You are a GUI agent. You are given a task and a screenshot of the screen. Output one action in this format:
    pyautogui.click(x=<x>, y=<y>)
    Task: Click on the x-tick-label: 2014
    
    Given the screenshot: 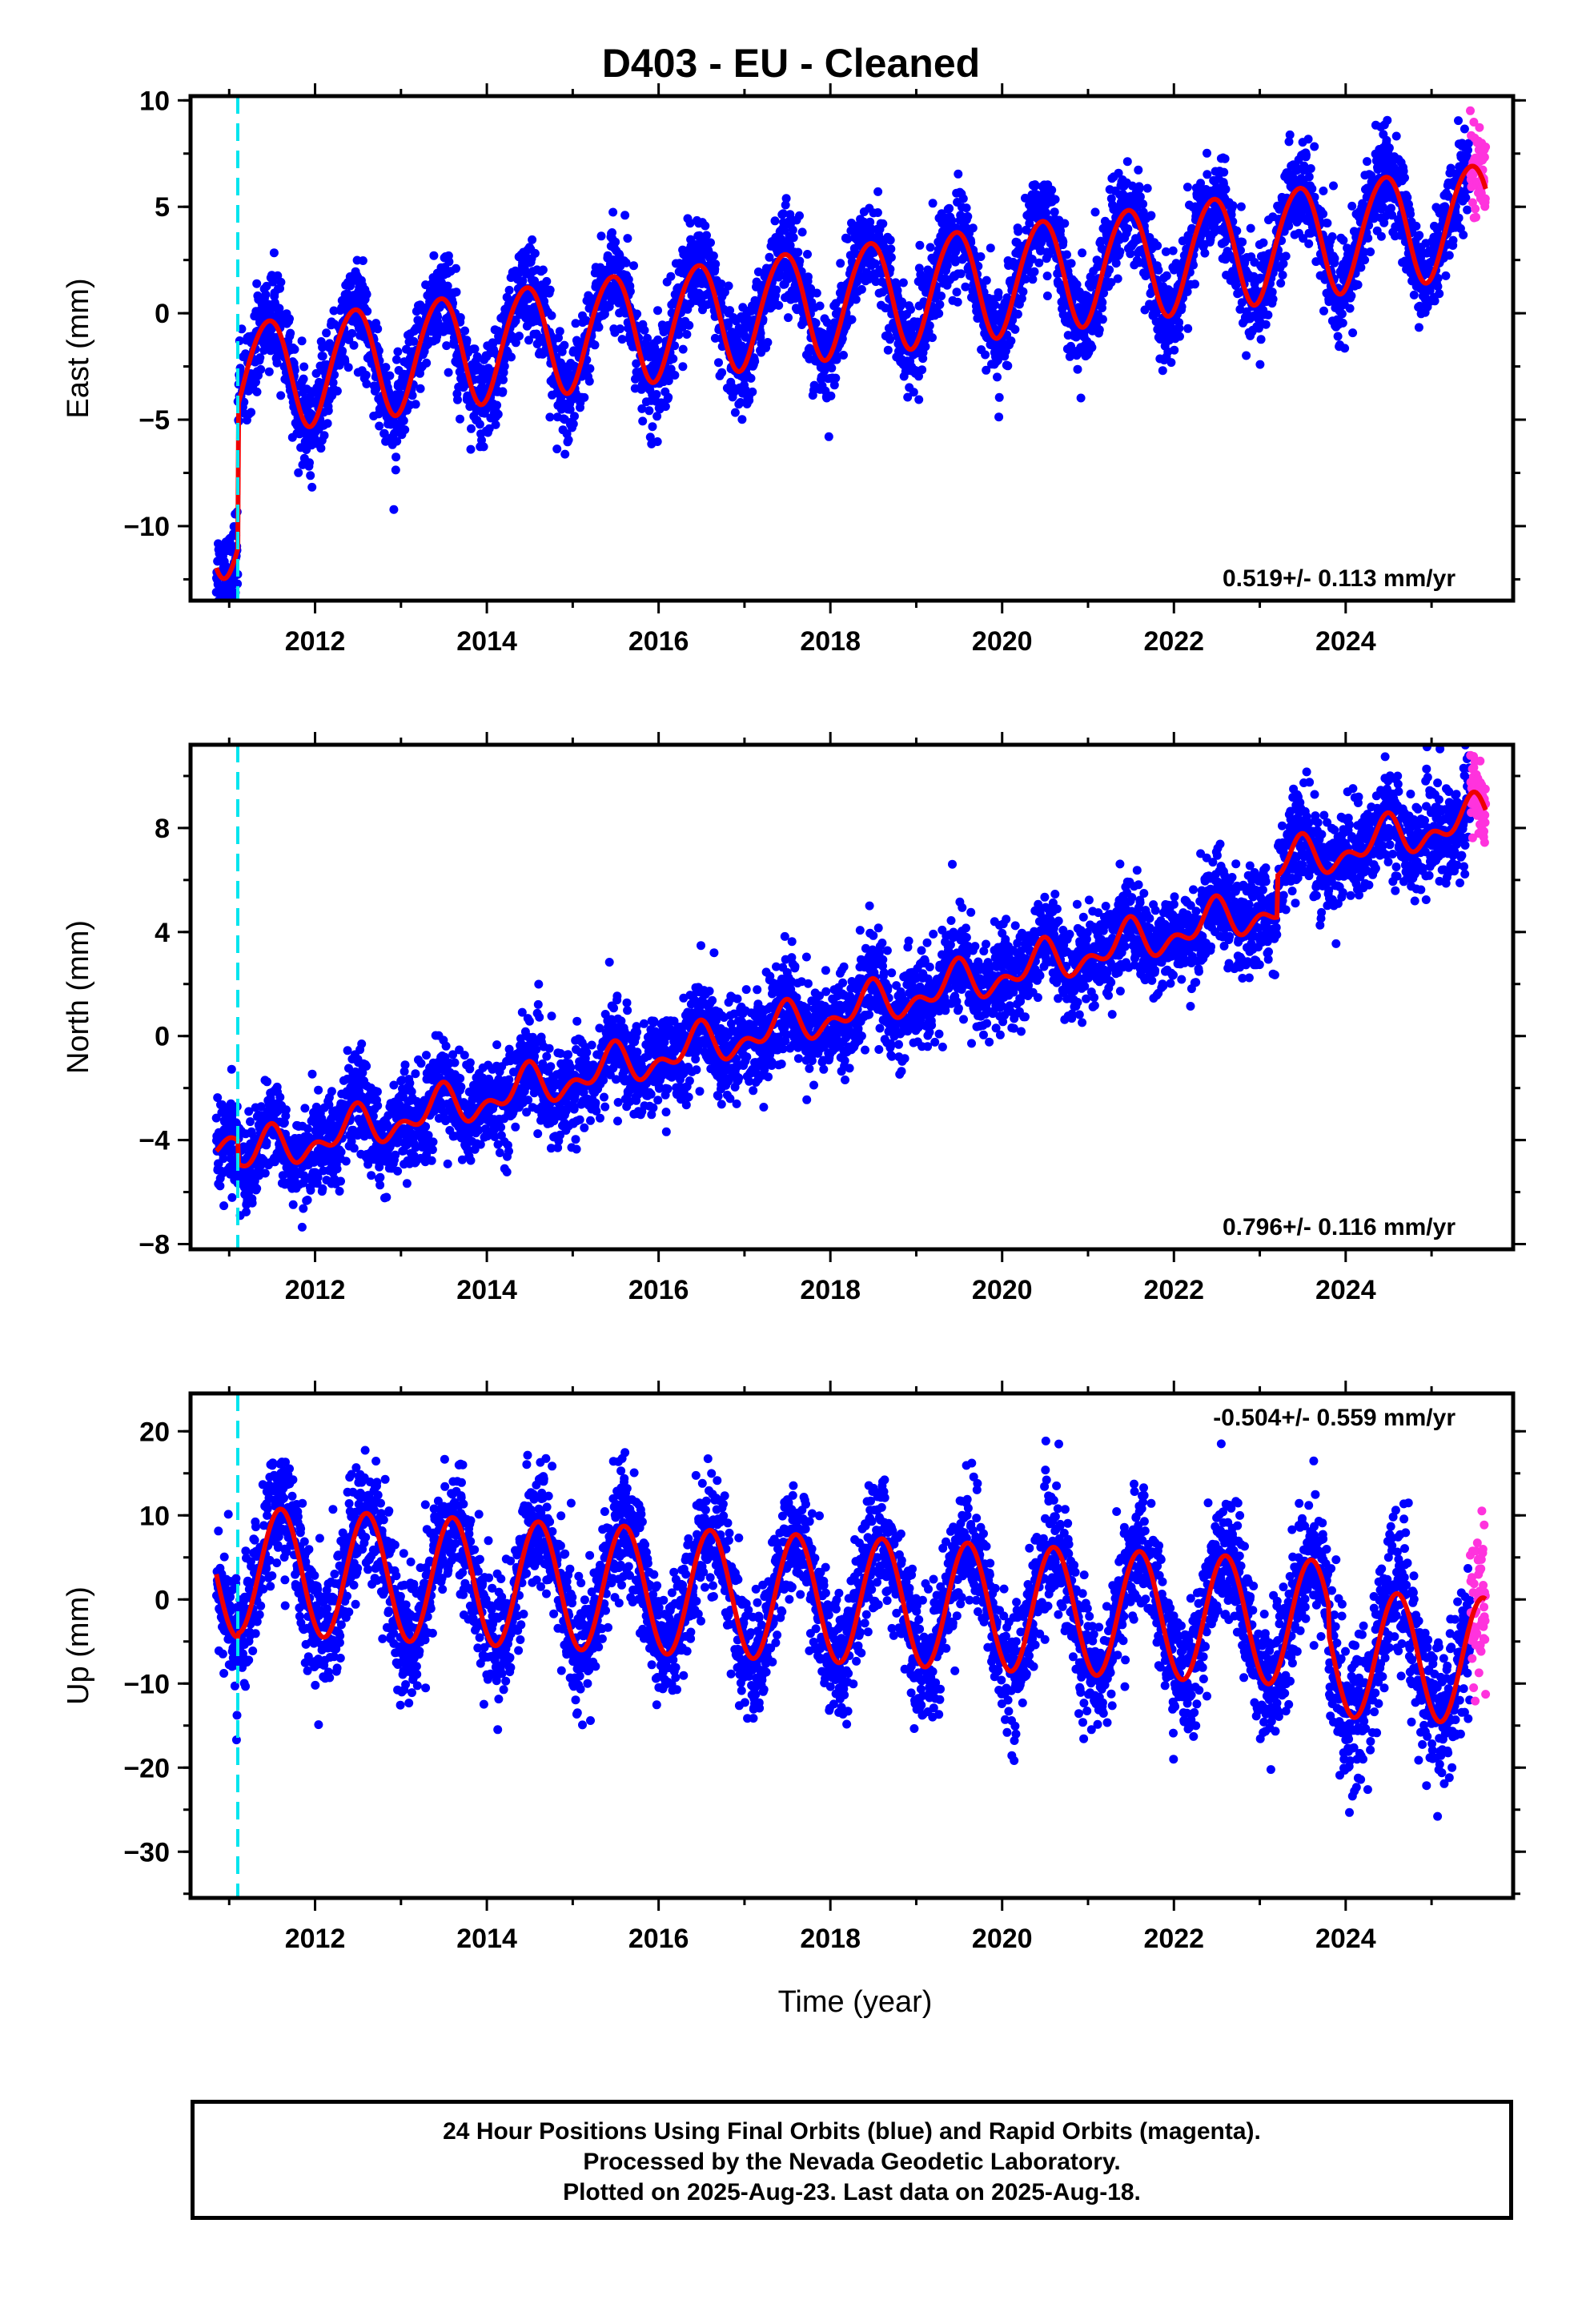 What is the action you would take?
    pyautogui.click(x=486, y=641)
    